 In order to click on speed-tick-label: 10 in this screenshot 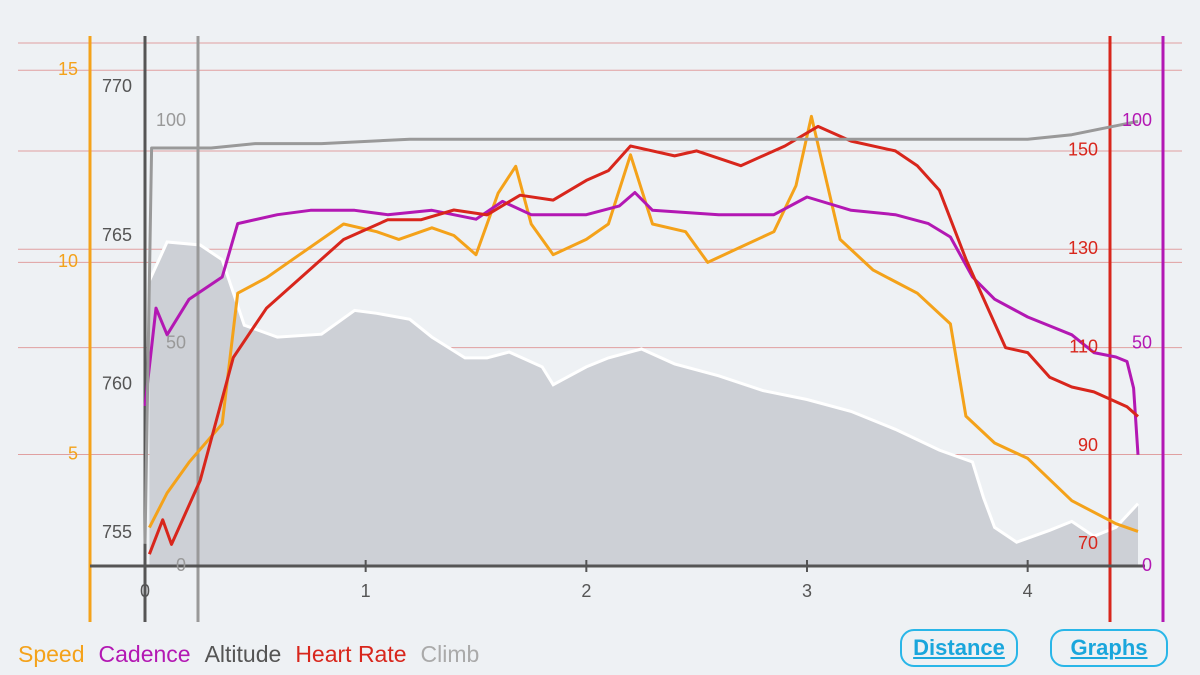, I will do `click(68, 261)`.